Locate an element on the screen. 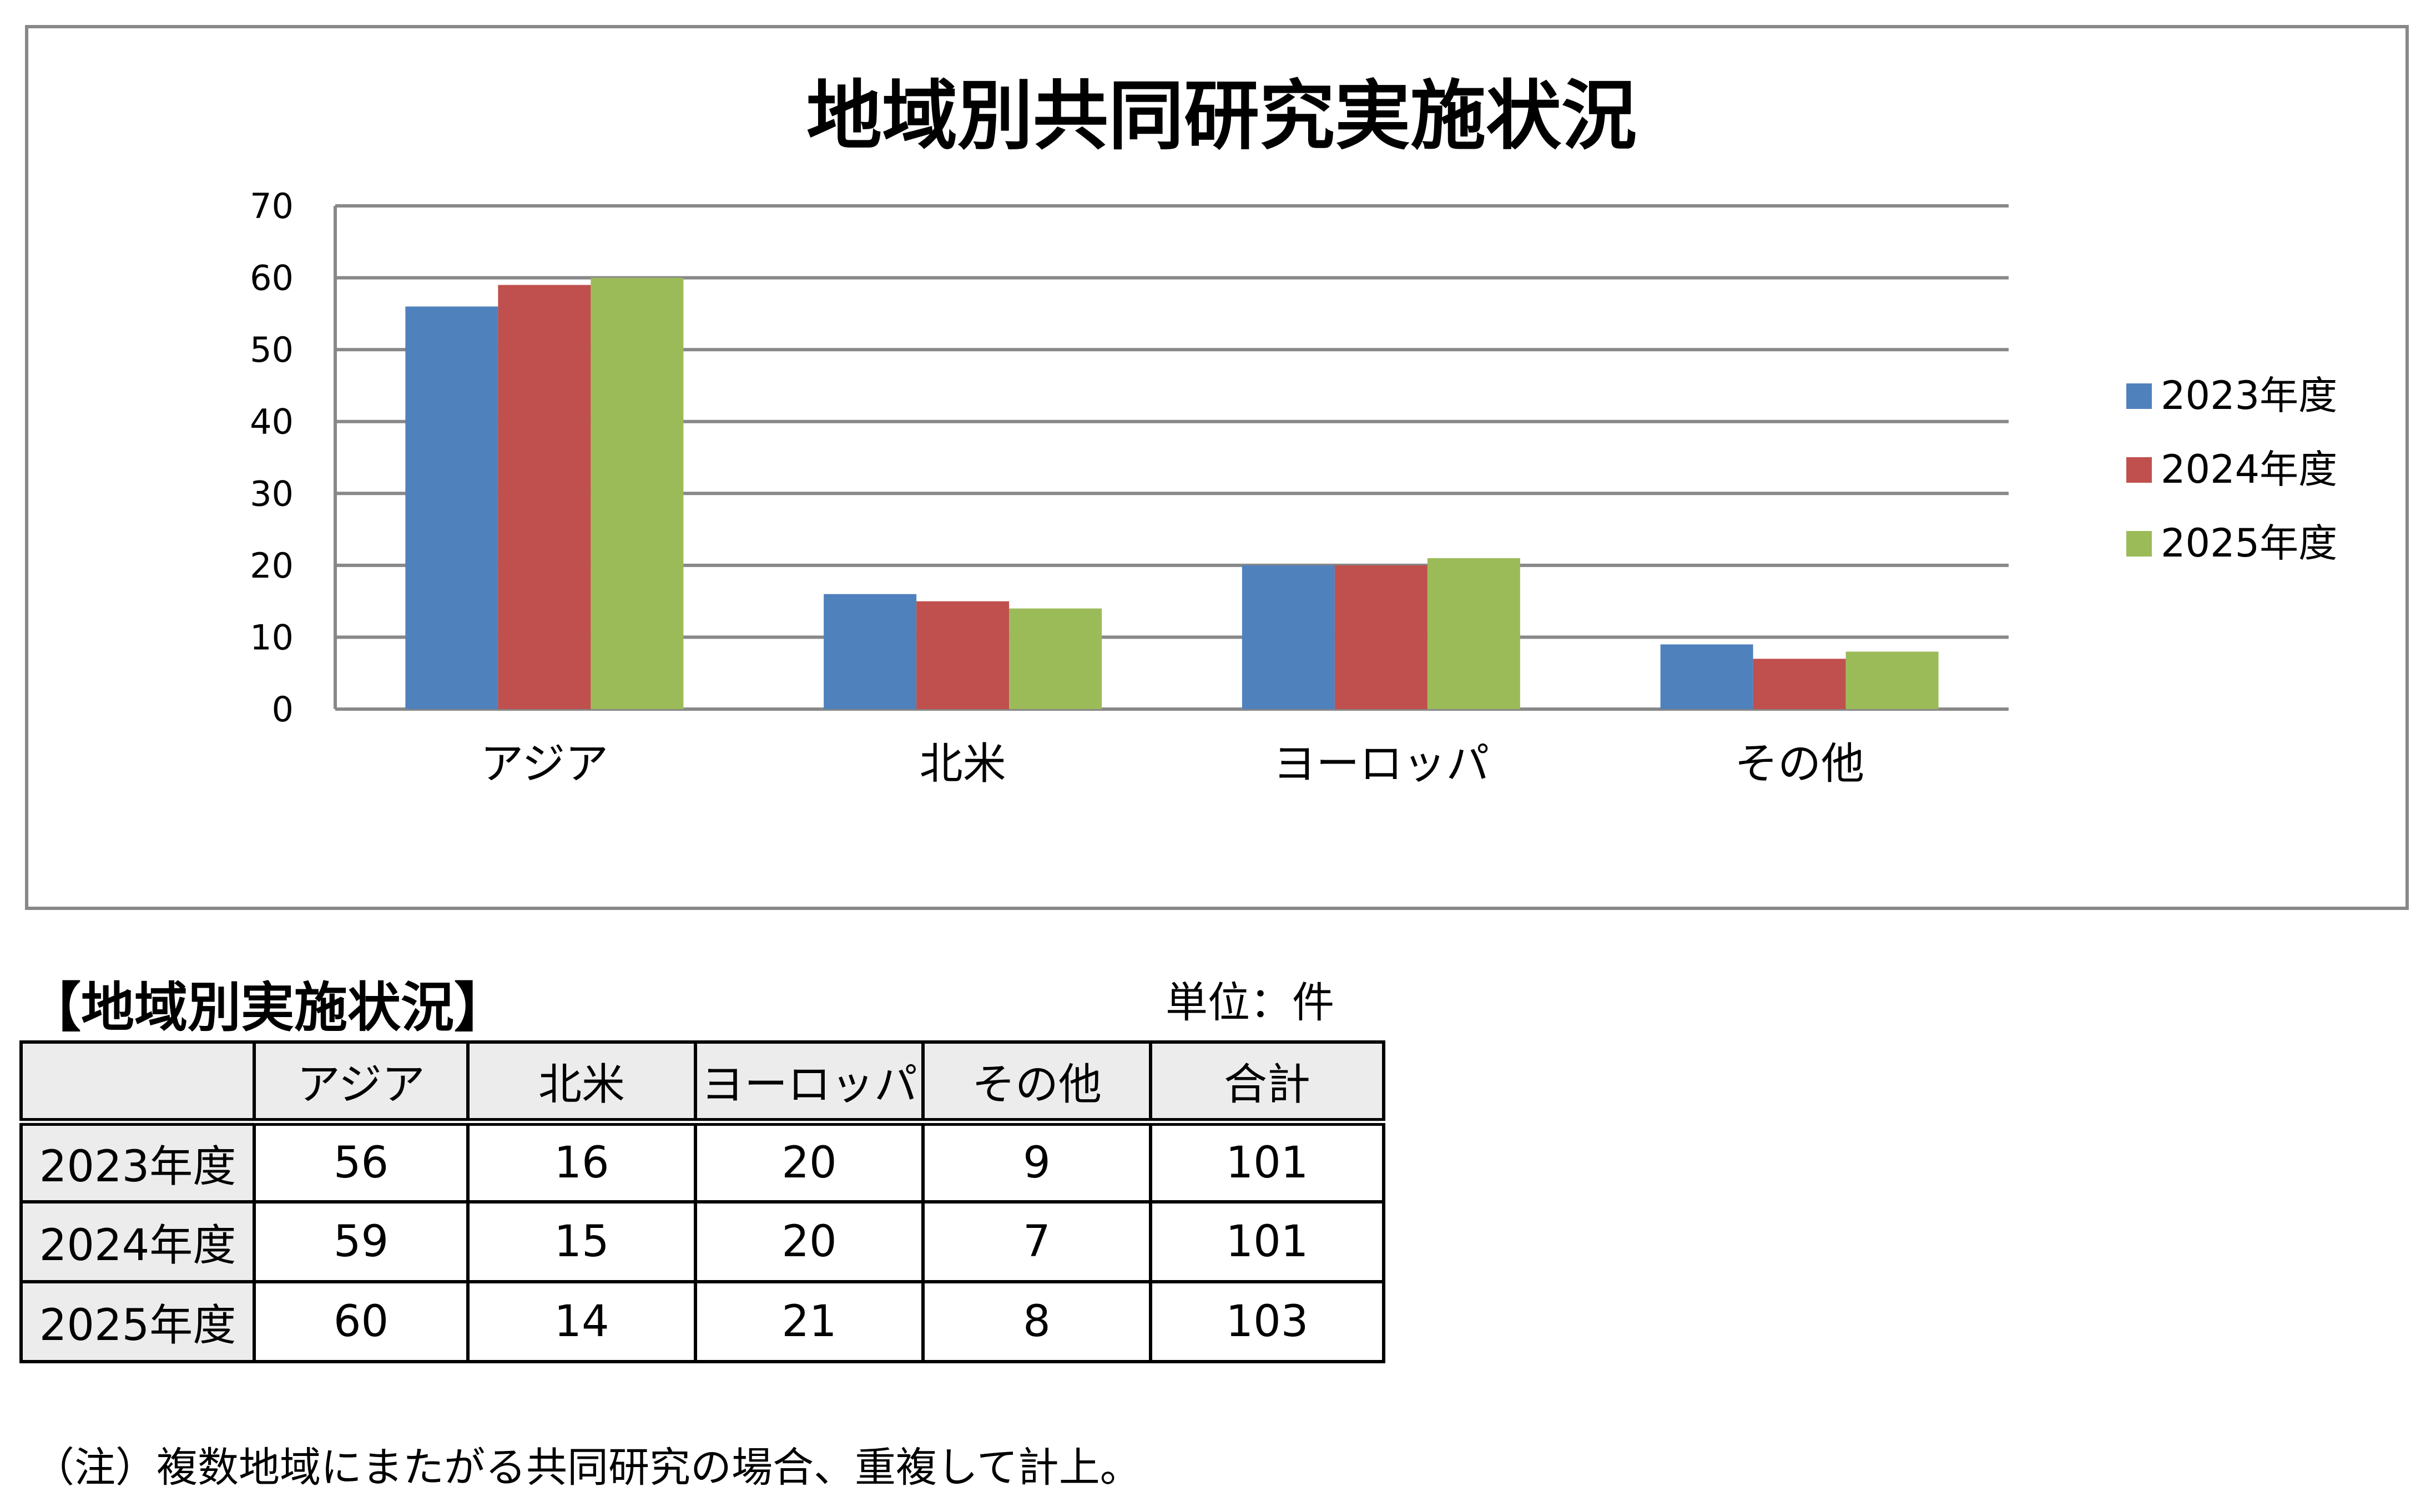 The width and height of the screenshot is (2431, 1512). legend-label: 2025年度 is located at coordinates (2249, 543).